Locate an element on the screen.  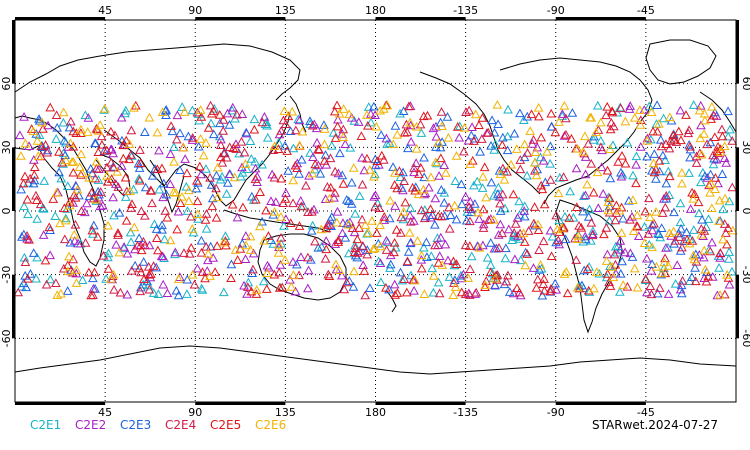
right-tick-label: 60 is located at coordinates (745, 84).